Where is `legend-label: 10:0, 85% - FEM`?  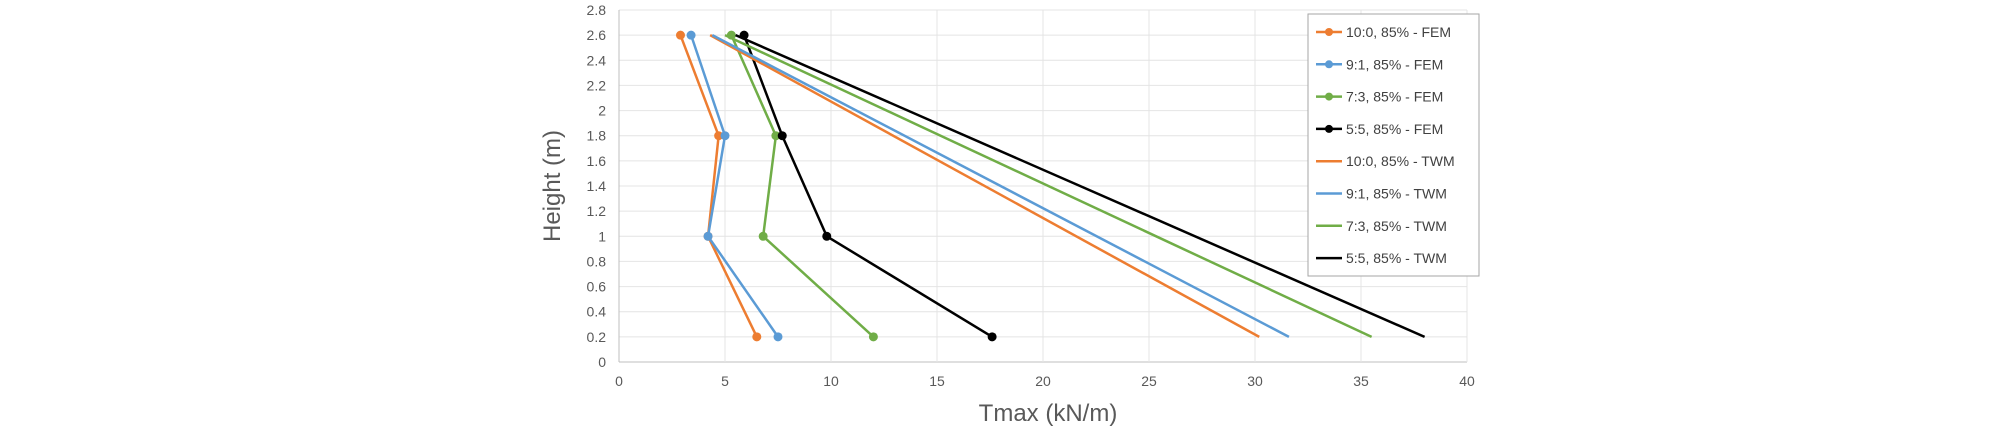 legend-label: 10:0, 85% - FEM is located at coordinates (1398, 32).